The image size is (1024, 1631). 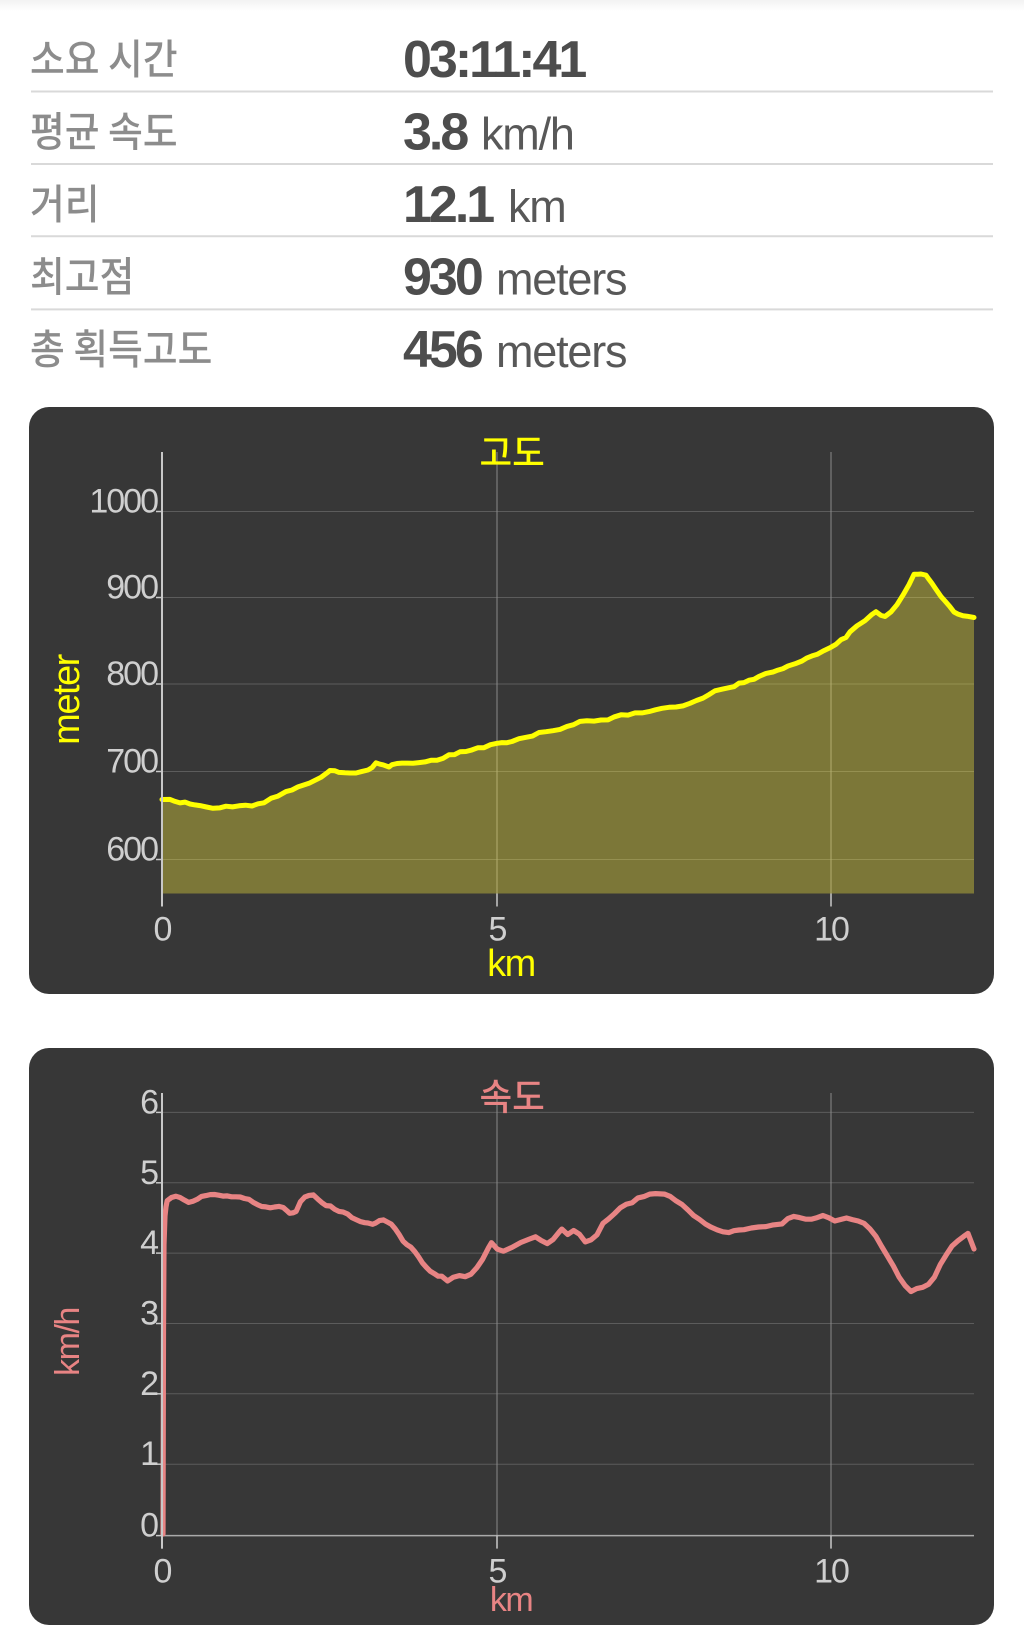 I want to click on svg-text: 3, so click(x=149, y=1314).